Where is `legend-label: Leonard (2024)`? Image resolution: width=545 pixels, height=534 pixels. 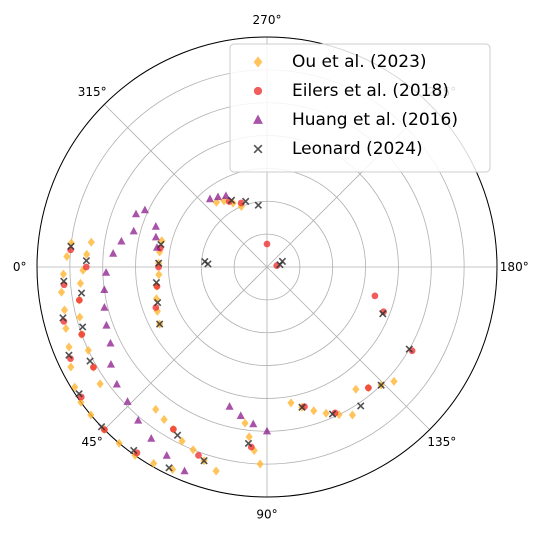 legend-label: Leonard (2024) is located at coordinates (357, 149).